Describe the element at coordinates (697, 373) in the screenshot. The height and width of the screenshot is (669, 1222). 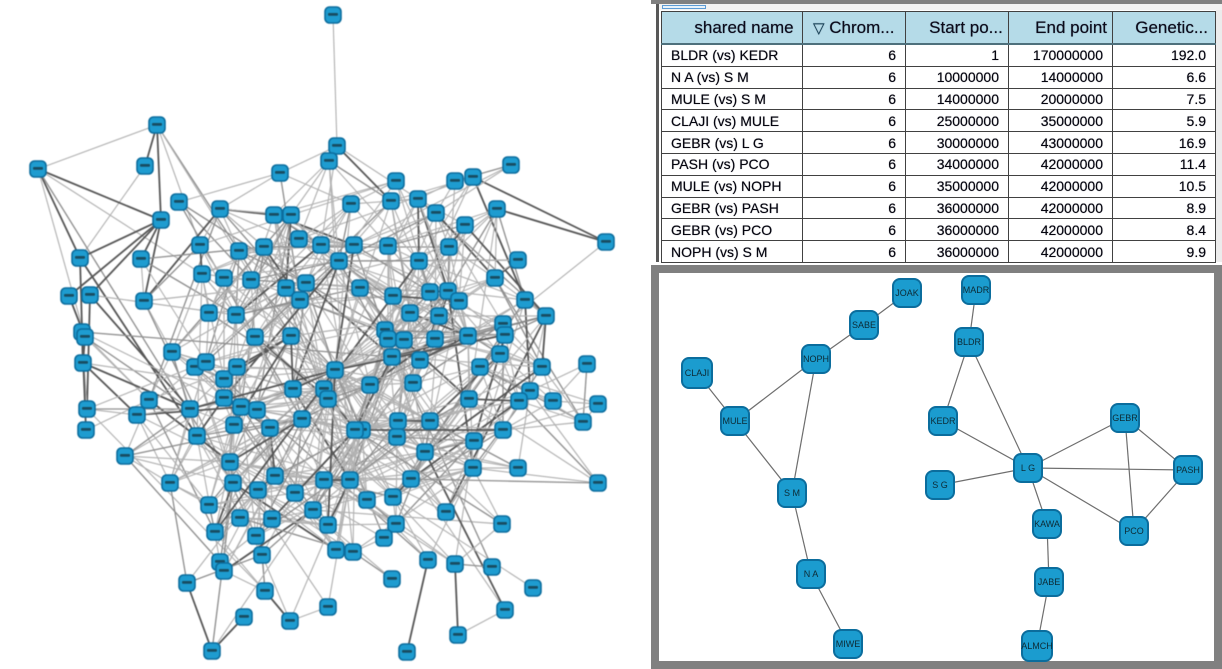
I see `svg-text: CLAJI` at that location.